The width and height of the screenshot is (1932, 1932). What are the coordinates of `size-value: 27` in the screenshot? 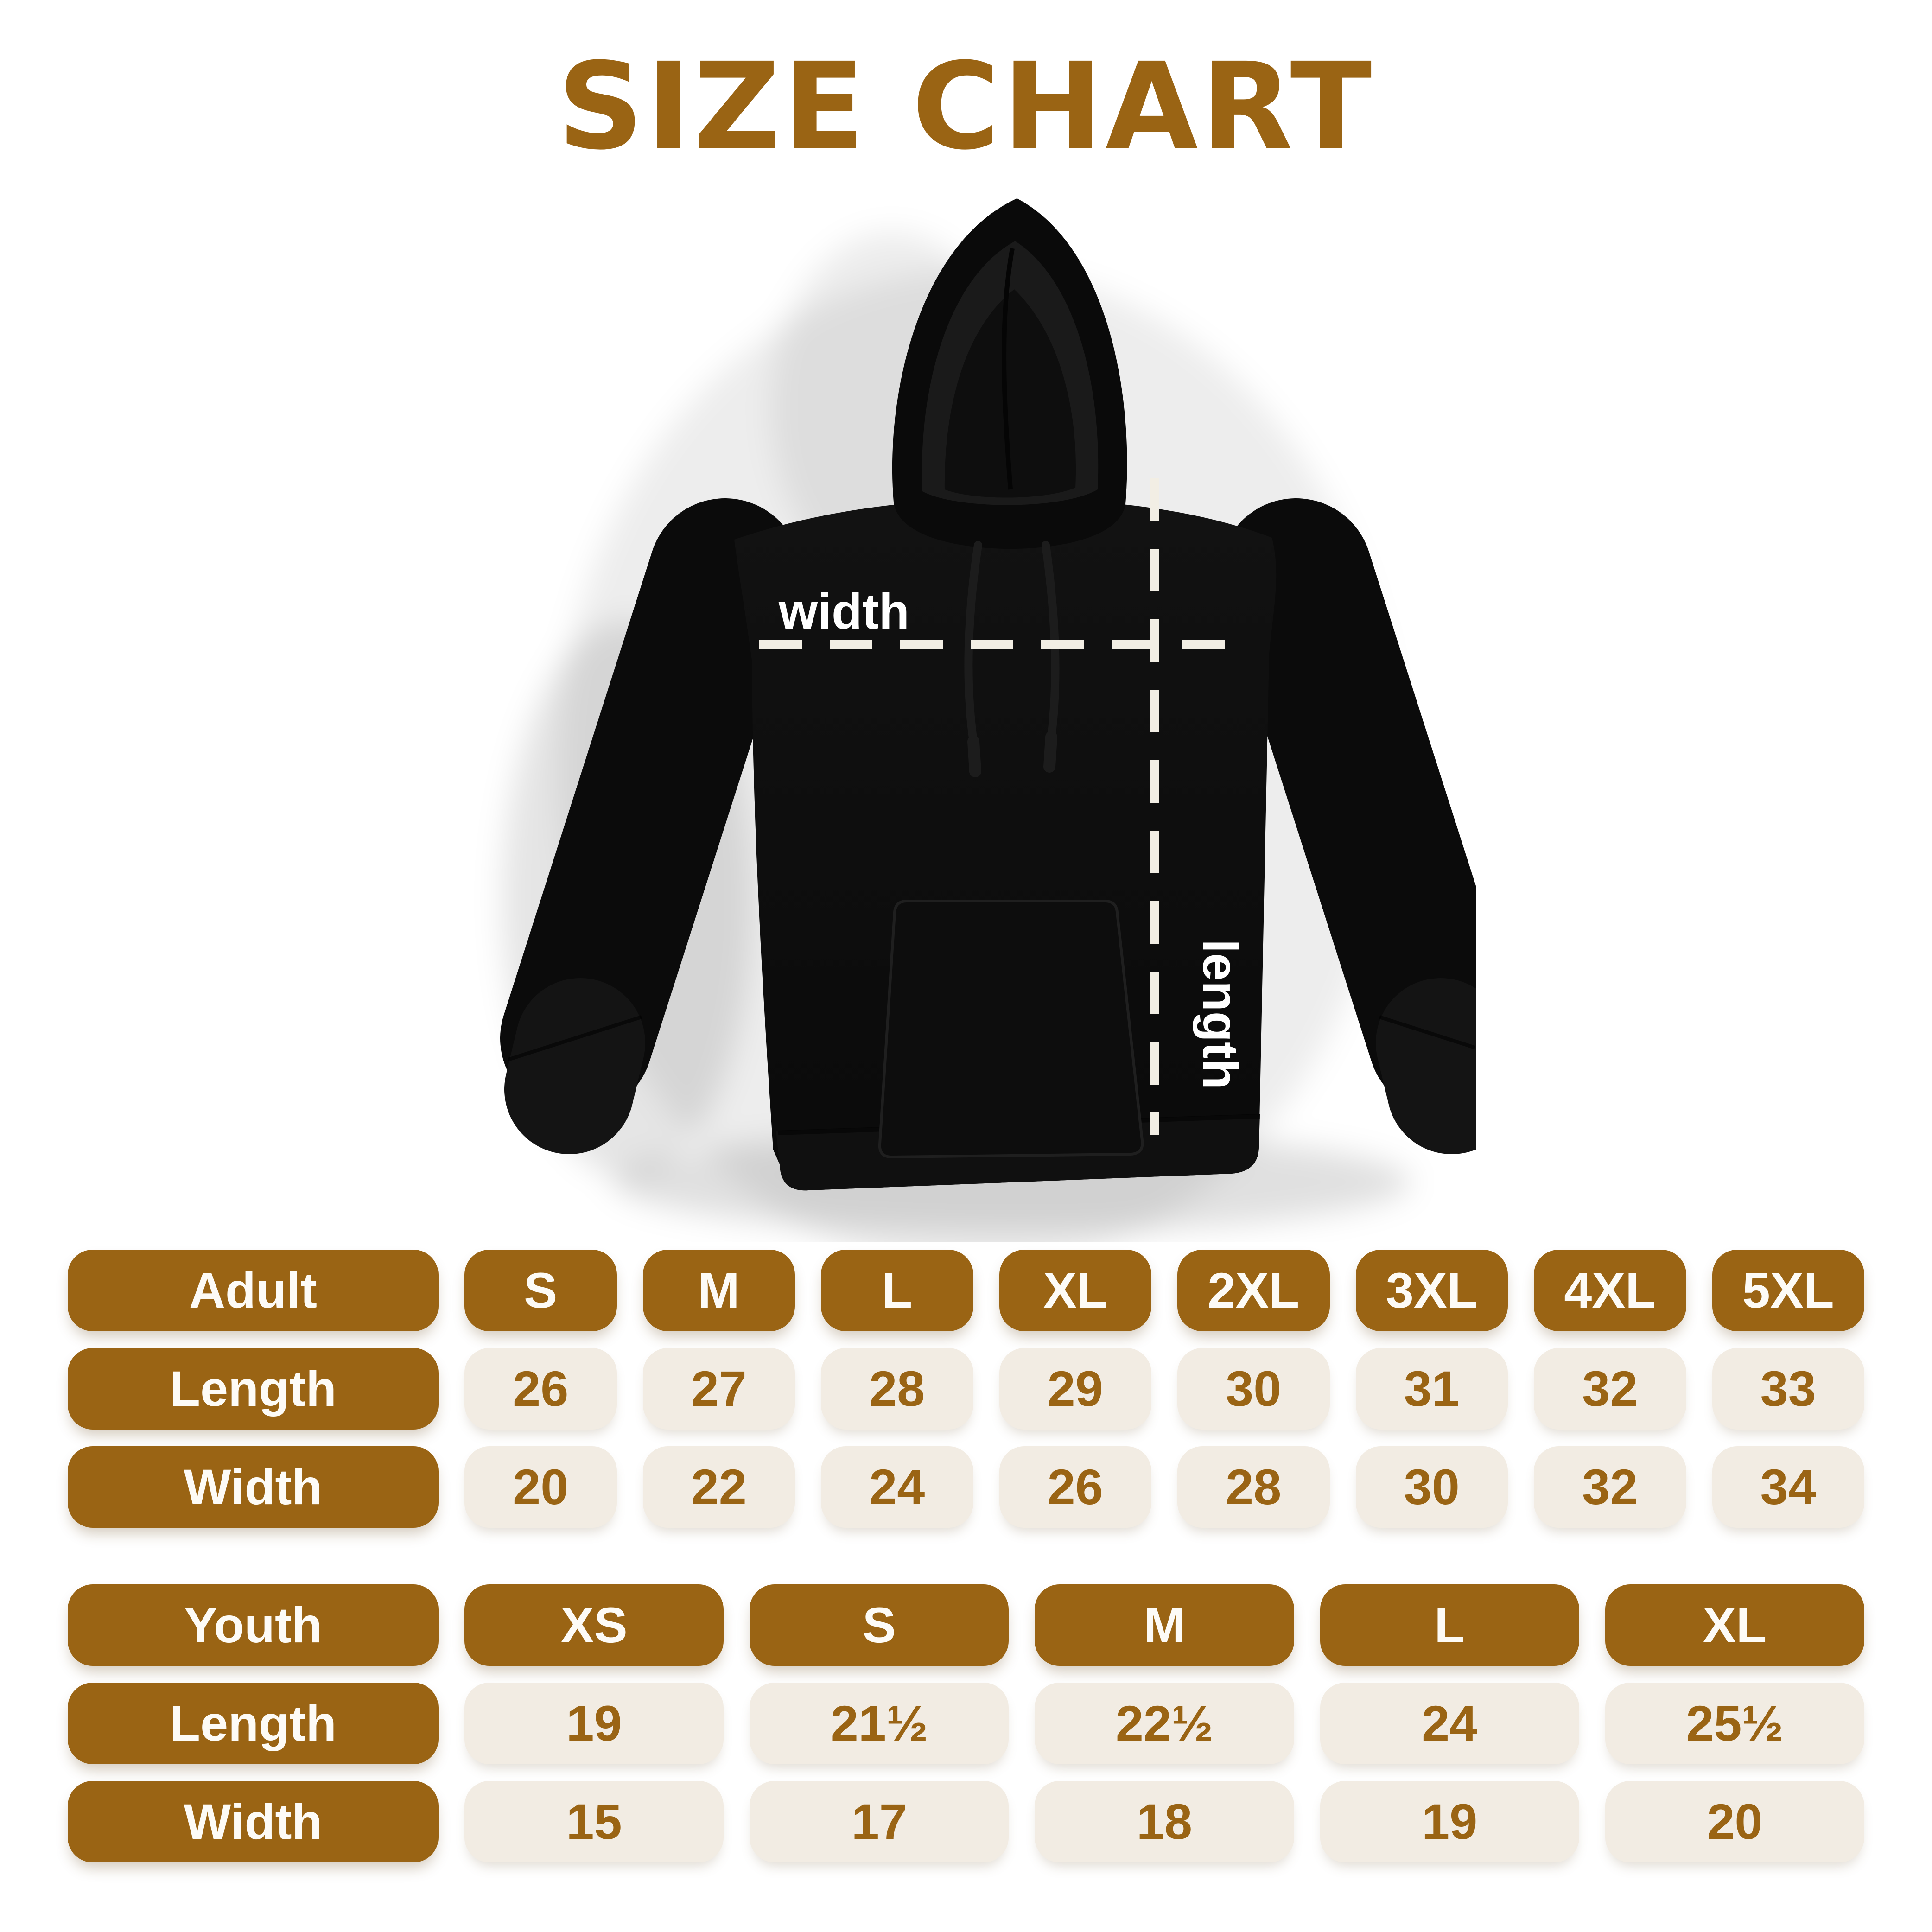 It's located at (718, 1389).